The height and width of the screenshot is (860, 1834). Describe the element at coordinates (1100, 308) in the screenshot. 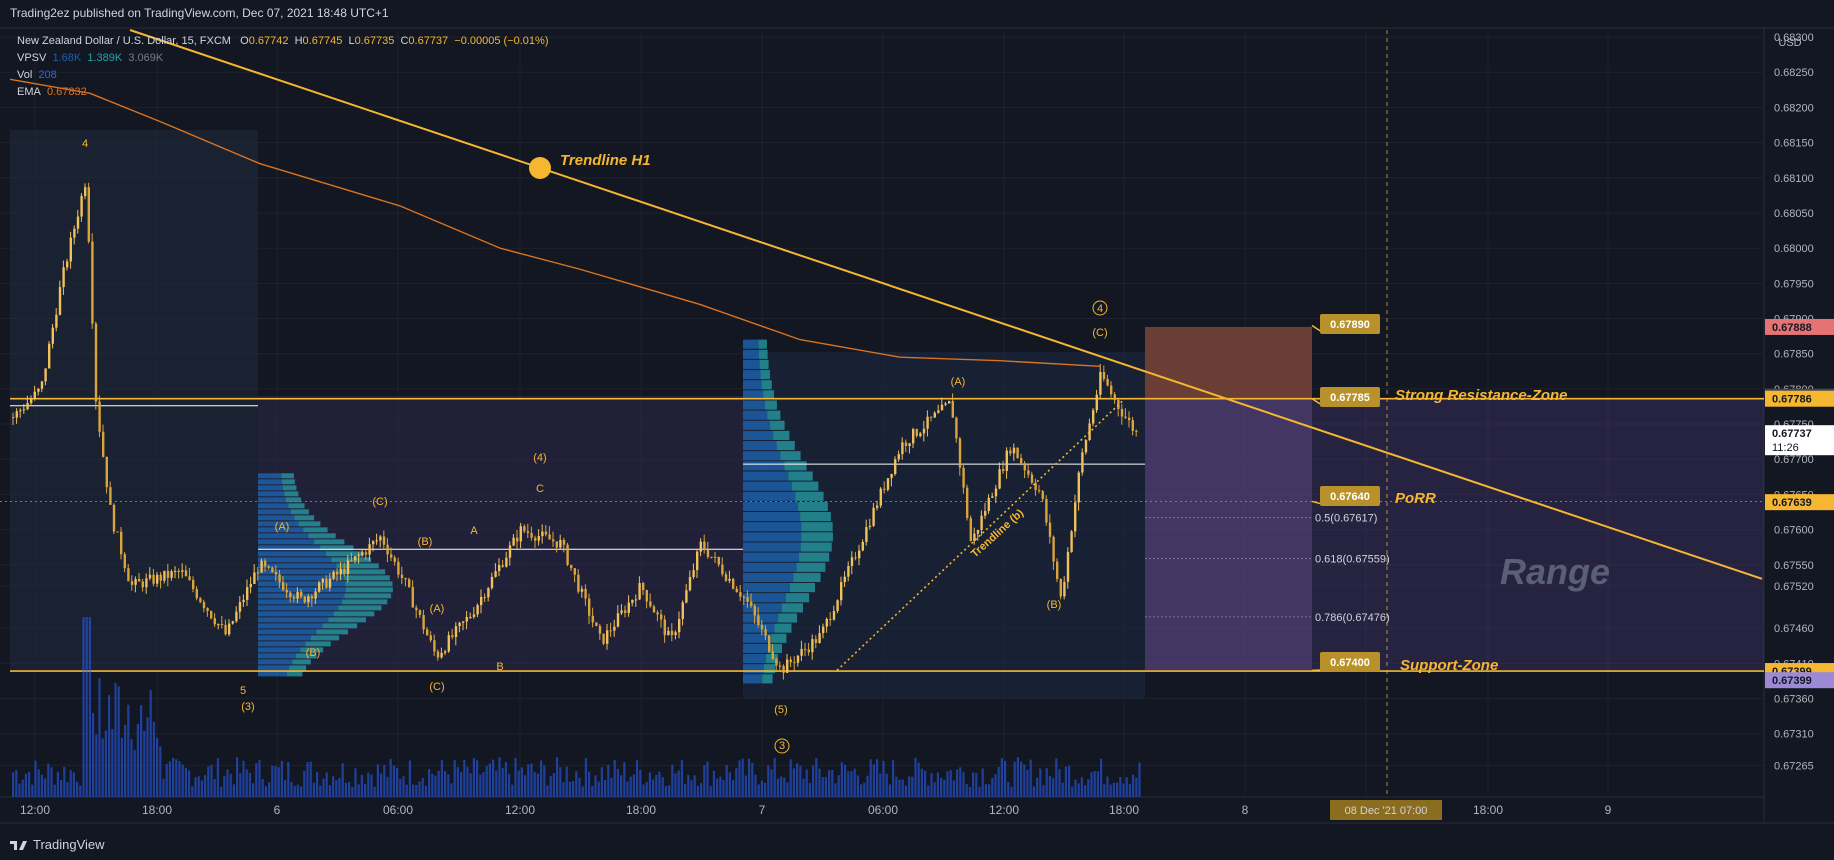

I see `wave-4-circle` at that location.